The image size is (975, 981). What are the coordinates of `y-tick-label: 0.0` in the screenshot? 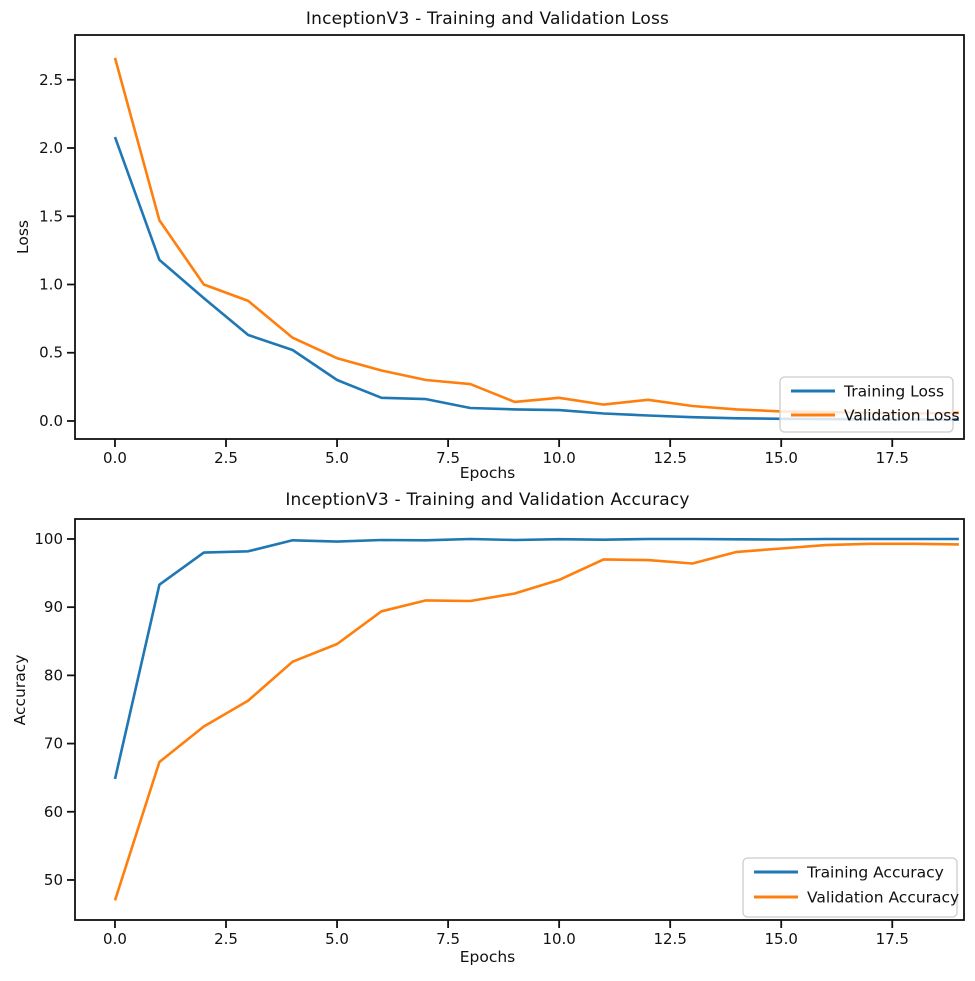 It's located at (51, 421).